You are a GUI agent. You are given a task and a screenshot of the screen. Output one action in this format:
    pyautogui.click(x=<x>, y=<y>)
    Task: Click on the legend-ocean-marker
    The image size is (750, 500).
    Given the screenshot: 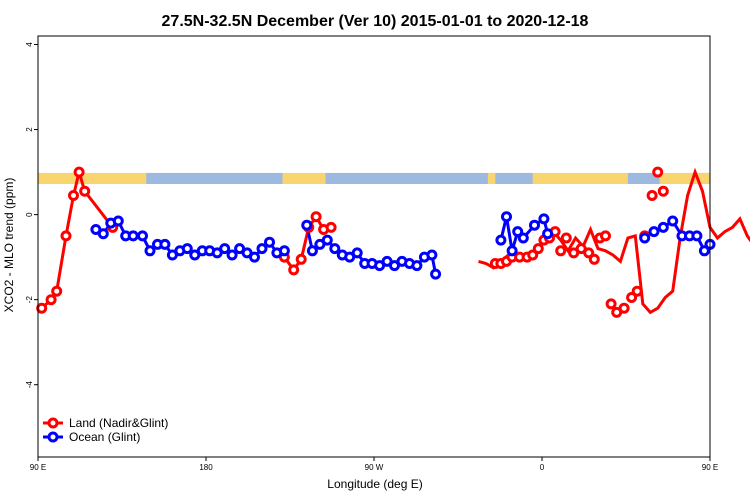 What is the action you would take?
    pyautogui.click(x=53, y=437)
    